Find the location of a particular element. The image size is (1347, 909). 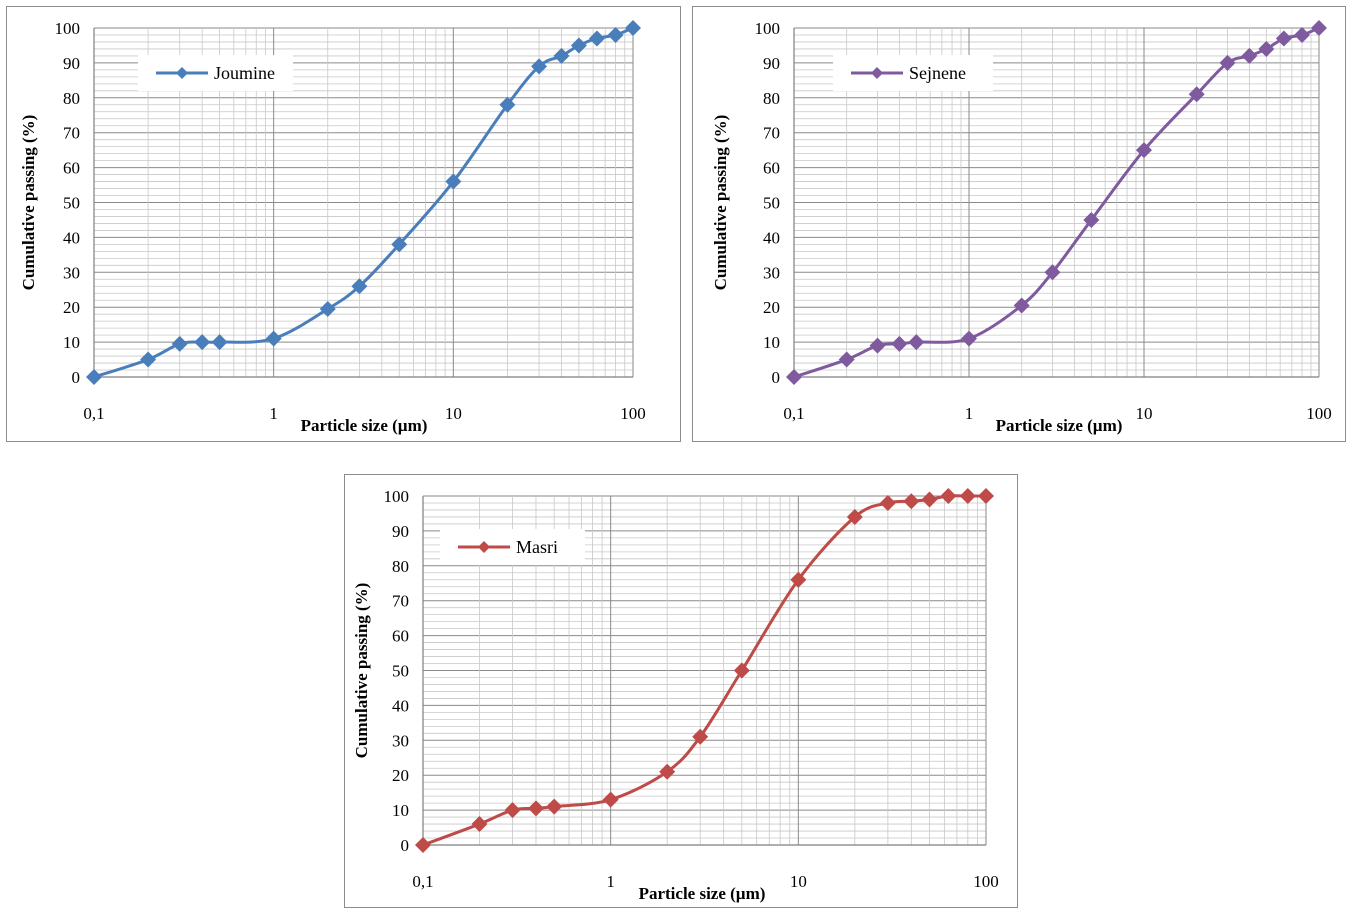

legend-label: Sejnene is located at coordinates (937, 73).